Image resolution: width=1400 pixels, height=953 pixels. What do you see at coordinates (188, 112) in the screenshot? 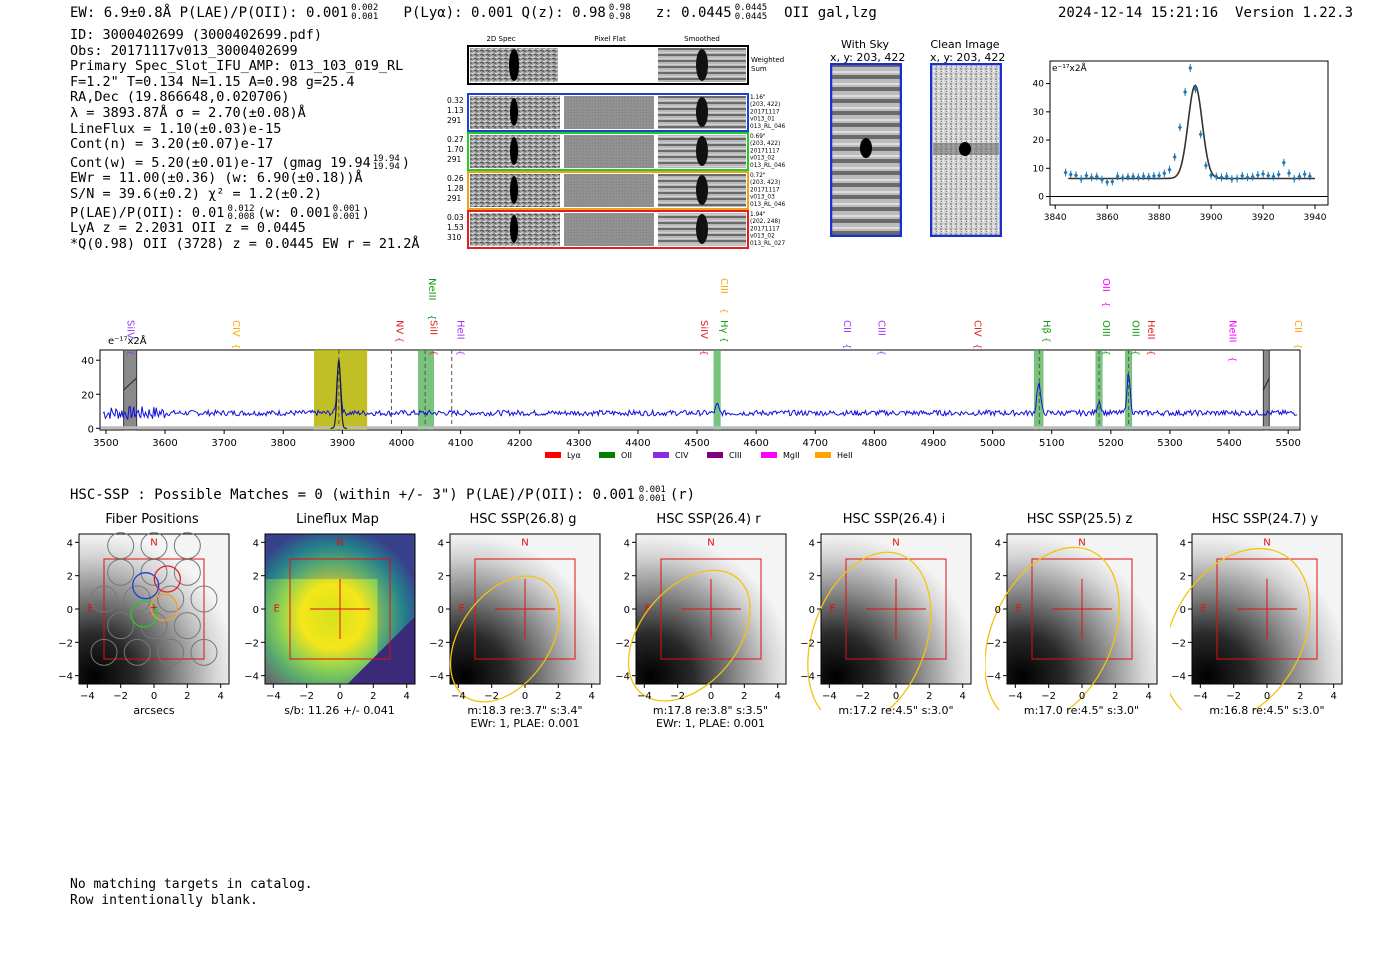
I see `info-wavelength: λ = 3893.87Å σ = 2.70(±0.08)Å` at bounding box center [188, 112].